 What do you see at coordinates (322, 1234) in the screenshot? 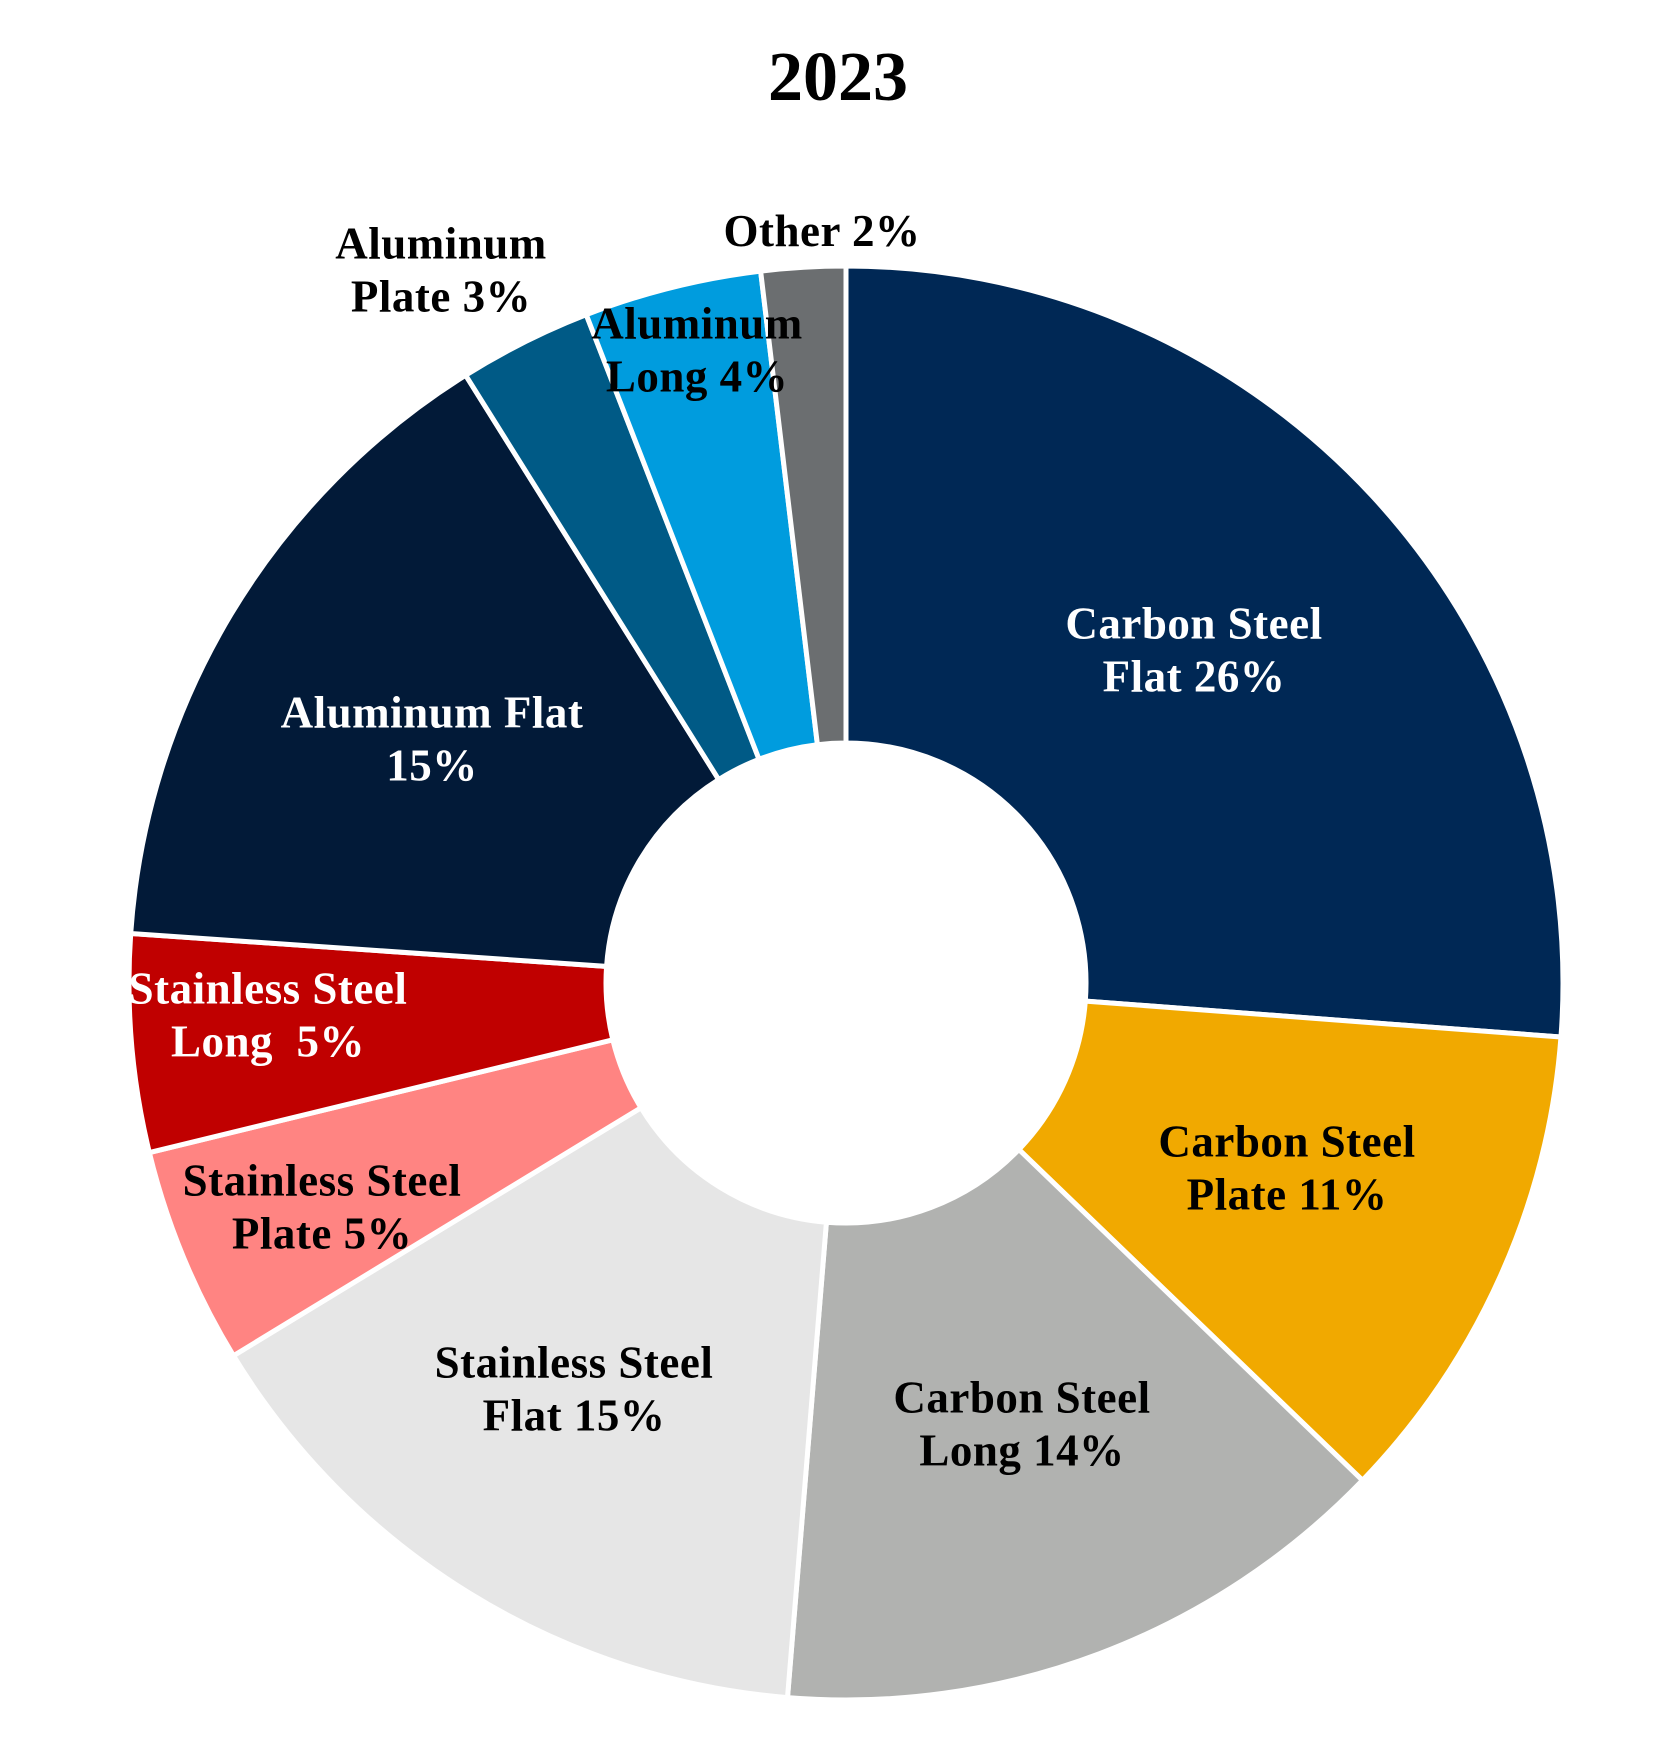
I see `slice-label-4-line-1: Plate 5%` at bounding box center [322, 1234].